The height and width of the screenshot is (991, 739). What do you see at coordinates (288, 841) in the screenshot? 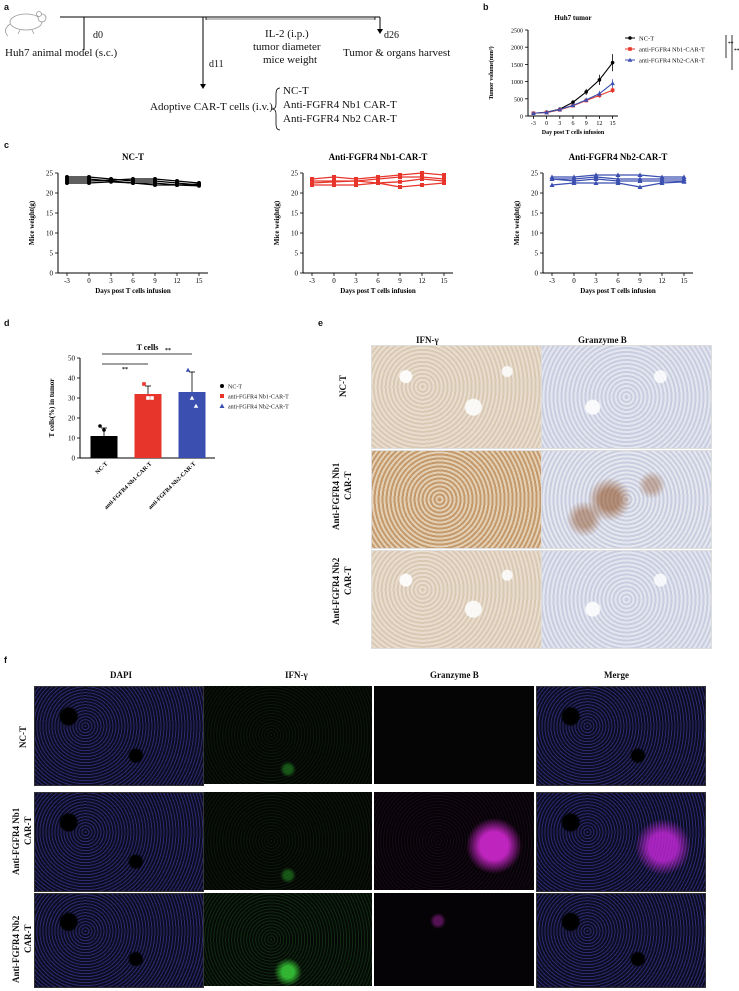
I see `if-image-nb1-ifng` at bounding box center [288, 841].